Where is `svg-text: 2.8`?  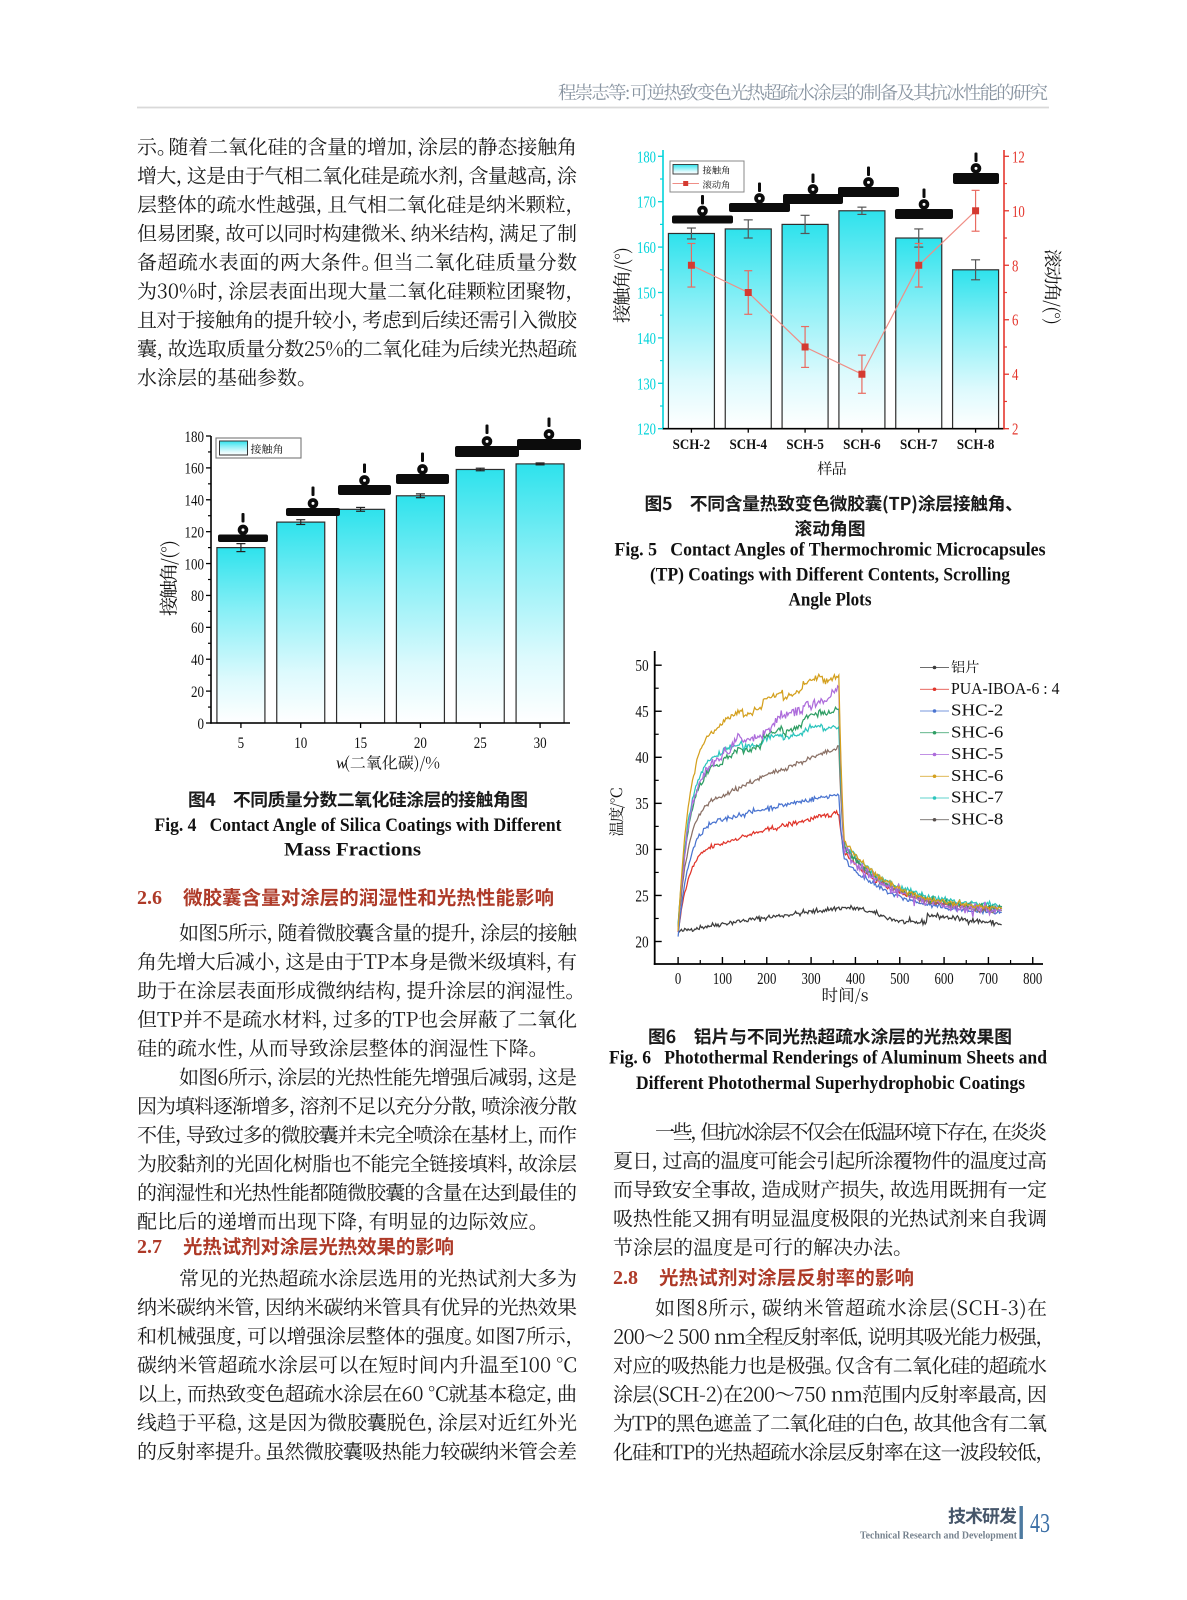
svg-text: 2.8 is located at coordinates (625, 1278).